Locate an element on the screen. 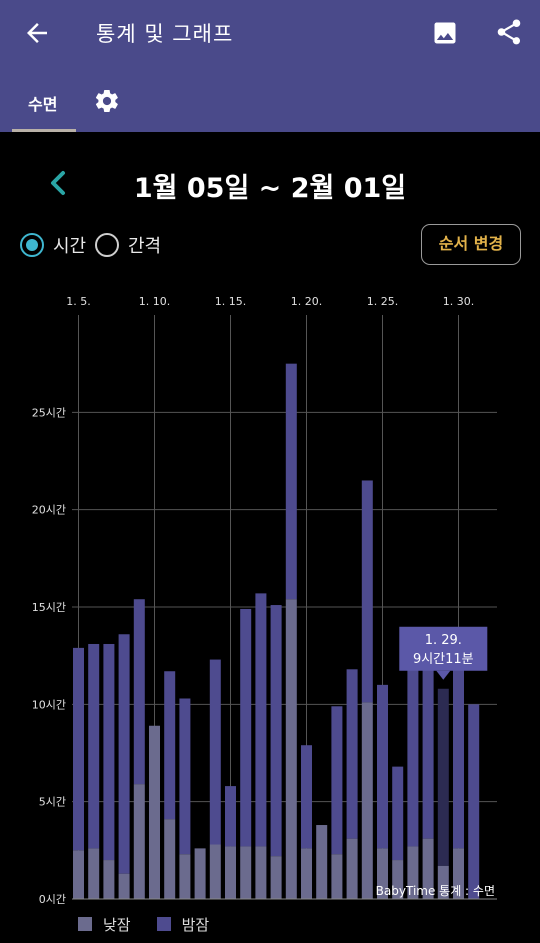 The image size is (540, 943). view-mode-row: 시간 간격 순서 변경 is located at coordinates (270, 245).